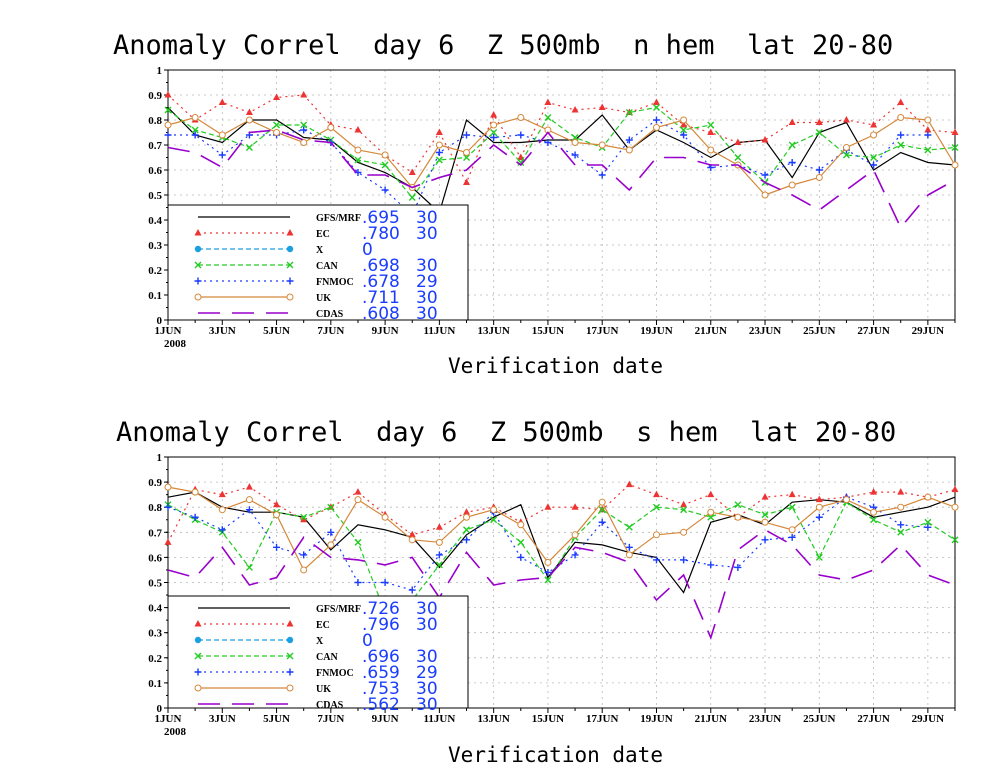  I want to click on series-gfs-mrf, so click(561, 160).